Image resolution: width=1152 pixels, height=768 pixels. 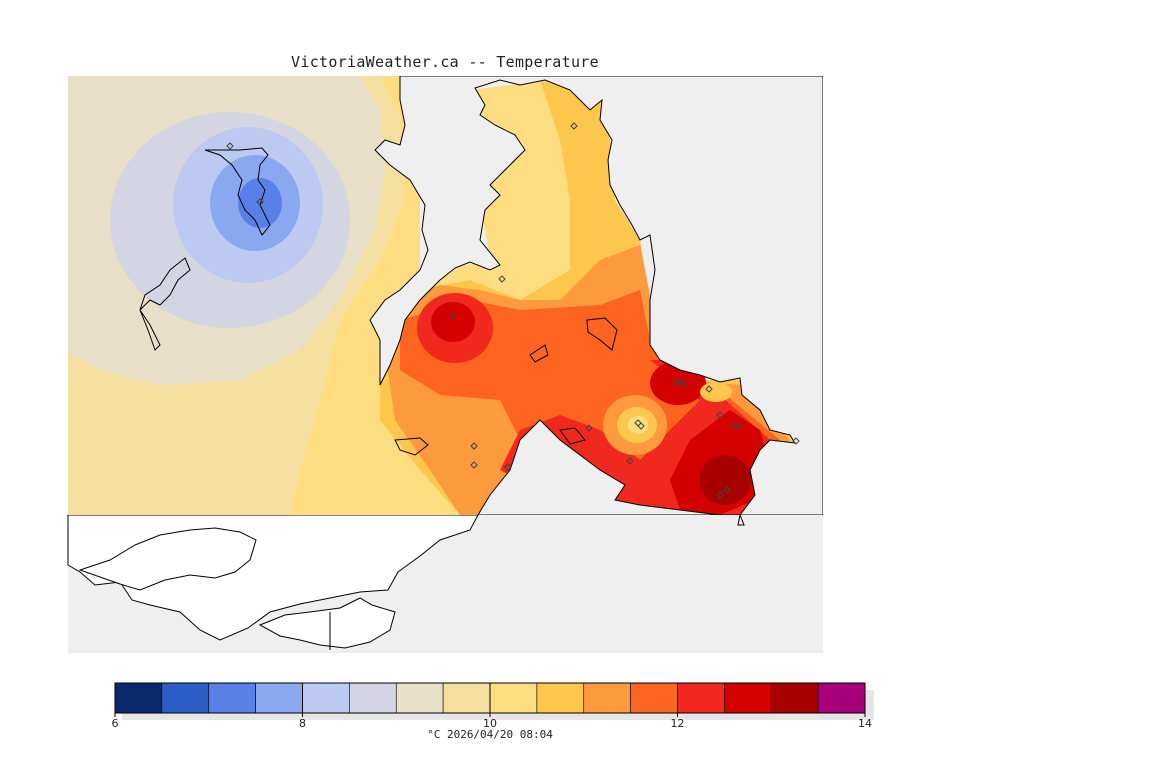 I want to click on timestamp-caption: °C 2026/04/20 08:04, so click(x=490, y=734).